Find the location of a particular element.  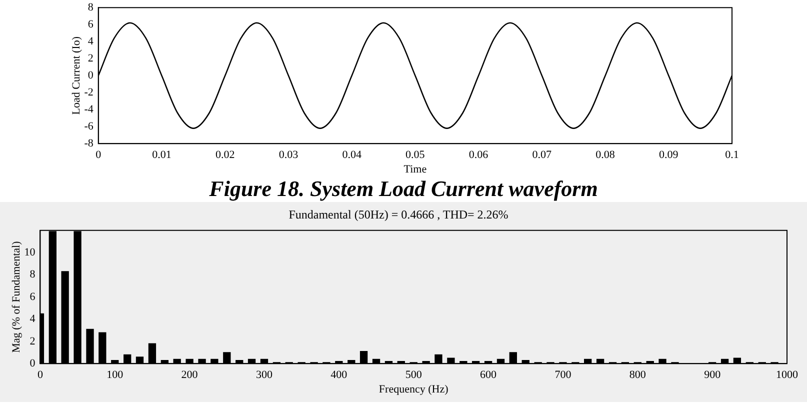

y-axis-title: Load Current (Io) is located at coordinates (76, 75).